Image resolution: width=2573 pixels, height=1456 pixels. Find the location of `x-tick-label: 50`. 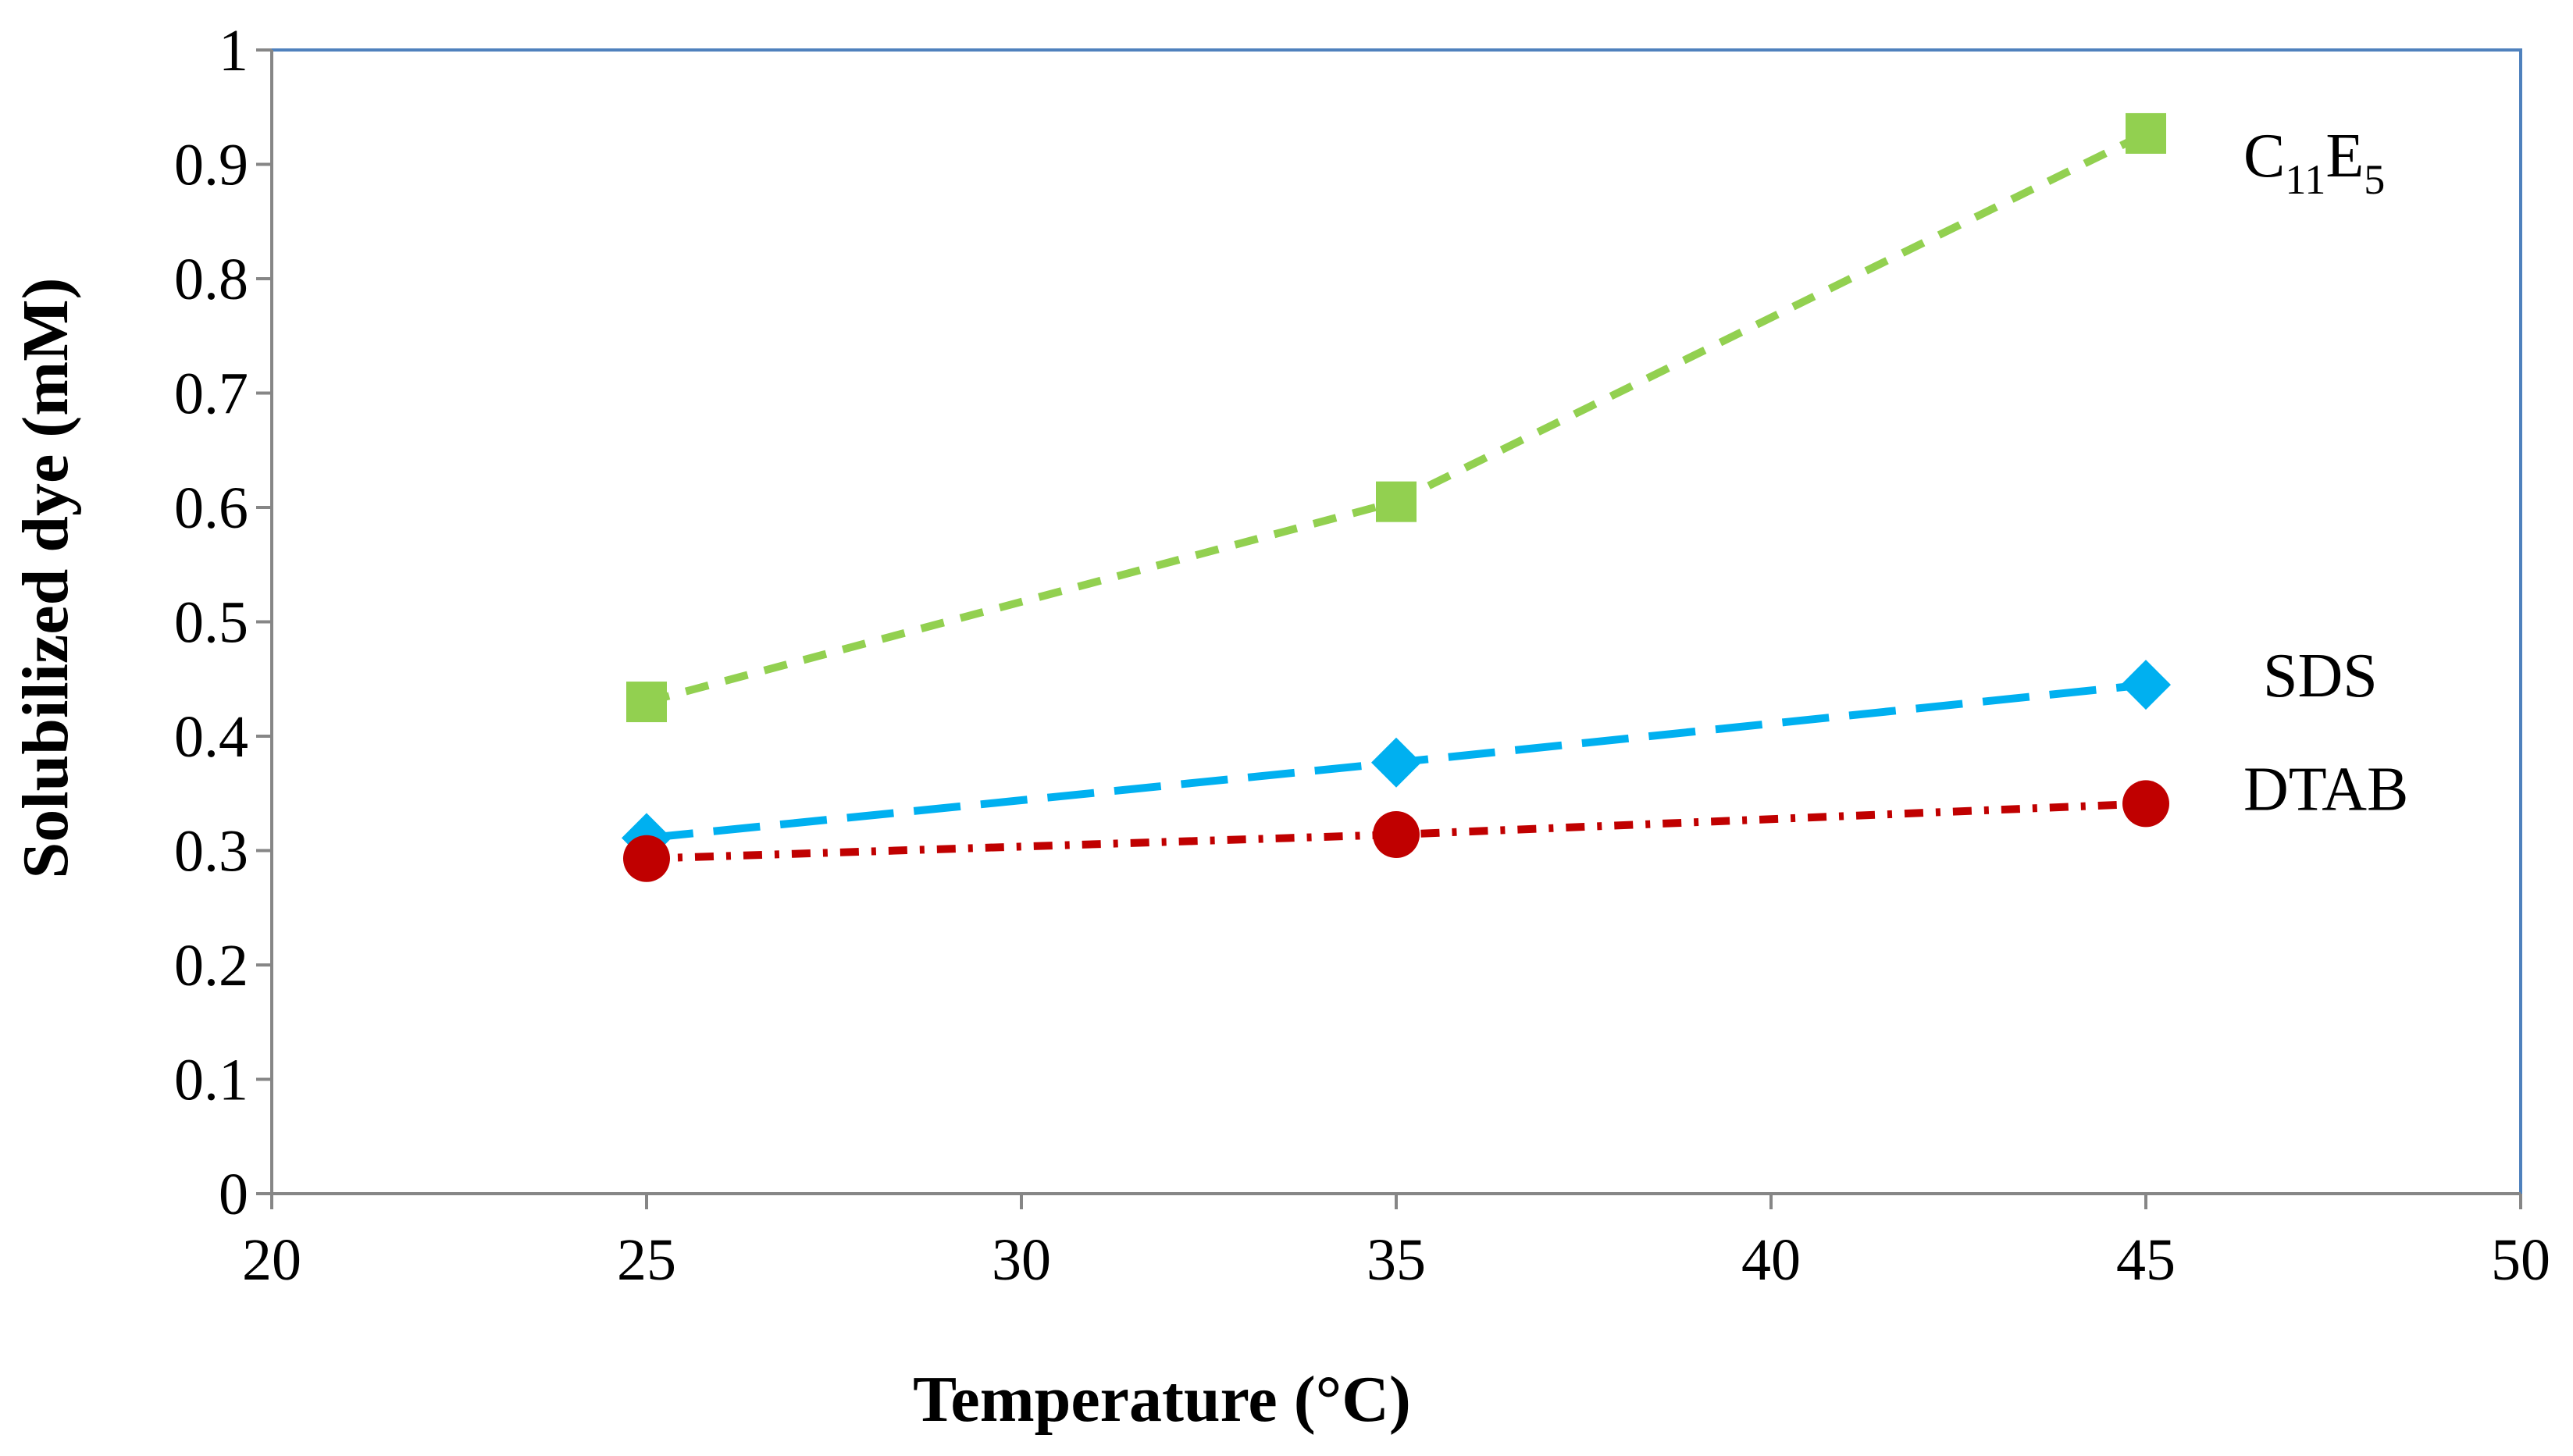

x-tick-label: 50 is located at coordinates (2521, 1260).